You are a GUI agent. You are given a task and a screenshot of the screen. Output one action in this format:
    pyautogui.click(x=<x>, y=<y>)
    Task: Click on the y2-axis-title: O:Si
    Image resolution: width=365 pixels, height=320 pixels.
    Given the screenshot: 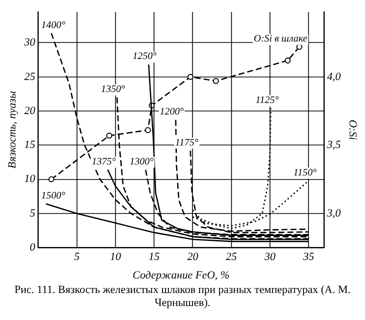 What is the action you would take?
    pyautogui.click(x=352, y=130)
    